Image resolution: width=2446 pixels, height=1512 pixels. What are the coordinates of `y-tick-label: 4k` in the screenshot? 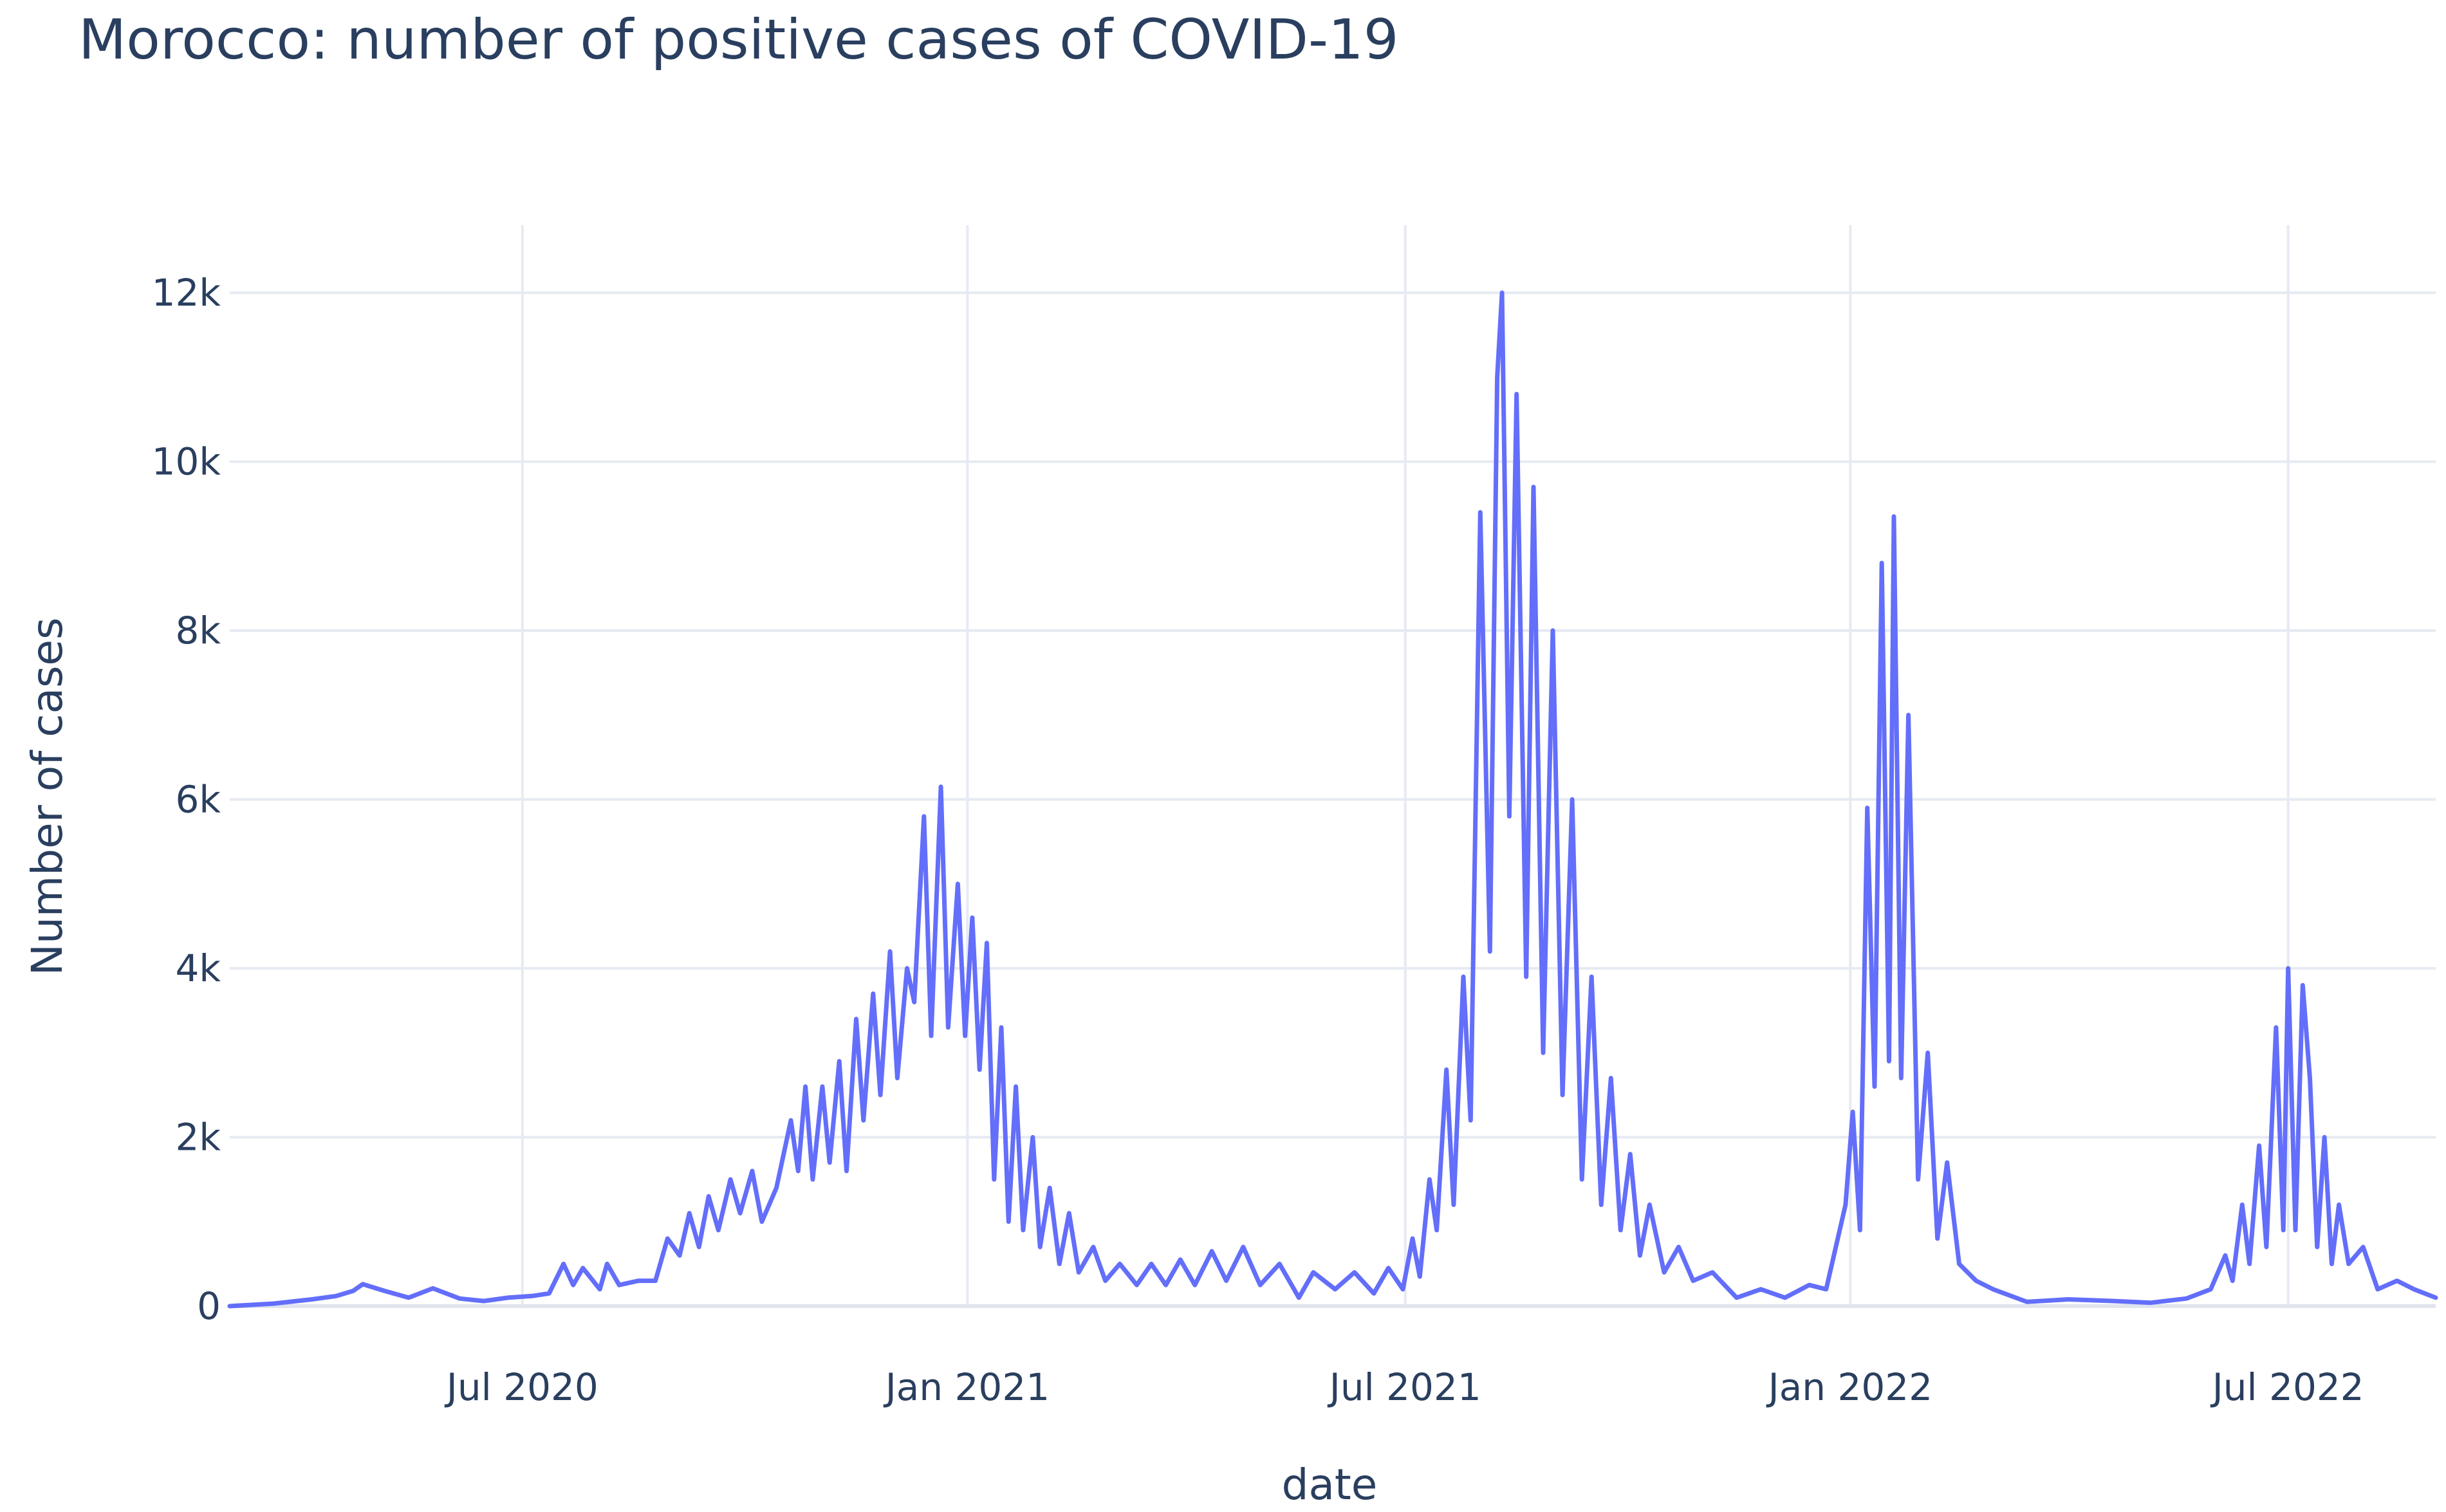 It's located at (199, 968).